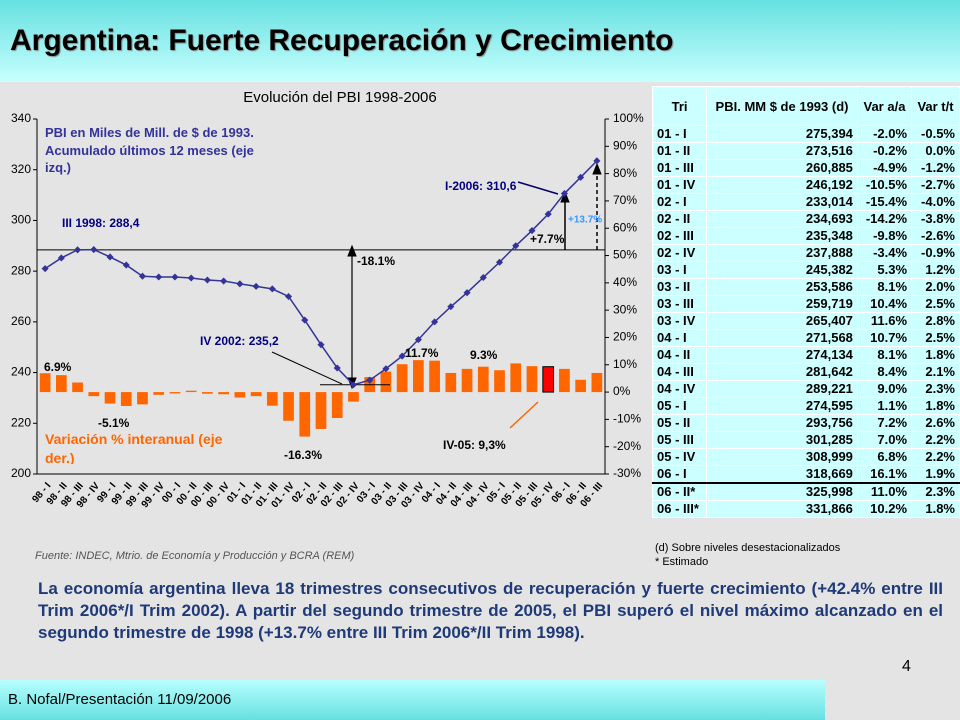 This screenshot has height=720, width=960. I want to click on table-cell: 253,586, so click(782, 287).